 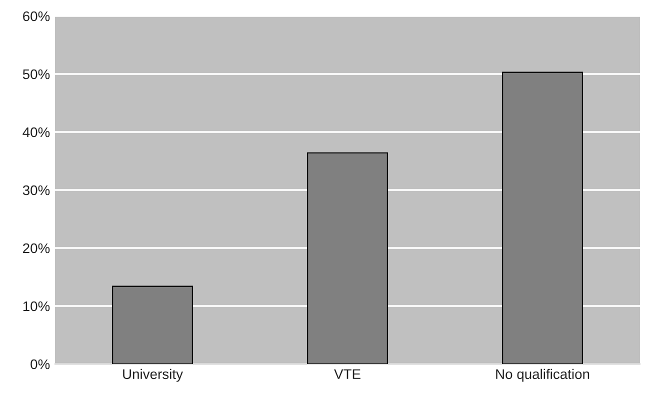 I want to click on x-tick-label: No qualification, so click(x=543, y=375).